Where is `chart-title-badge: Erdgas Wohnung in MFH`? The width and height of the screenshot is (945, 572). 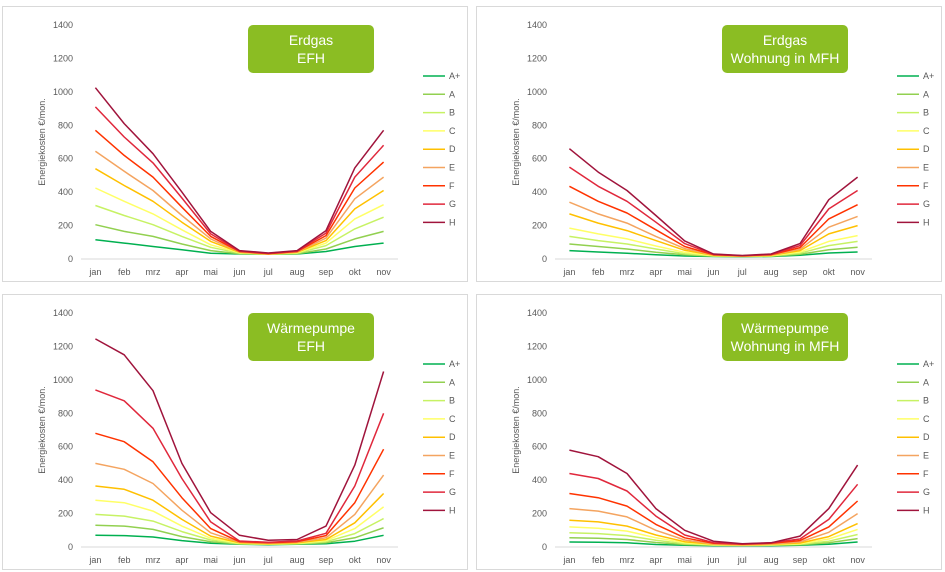 chart-title-badge: Erdgas Wohnung in MFH is located at coordinates (785, 49).